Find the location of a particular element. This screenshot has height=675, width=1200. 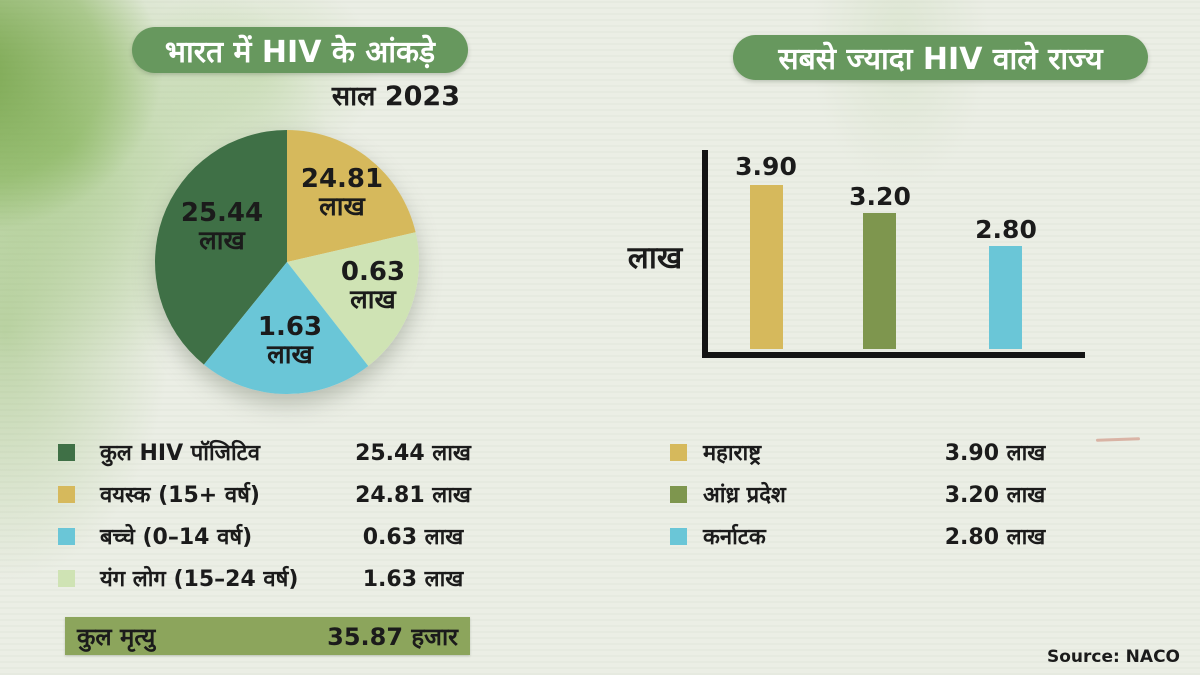

legend-label: कुल HIV पॉजिटिव is located at coordinates (180, 453).